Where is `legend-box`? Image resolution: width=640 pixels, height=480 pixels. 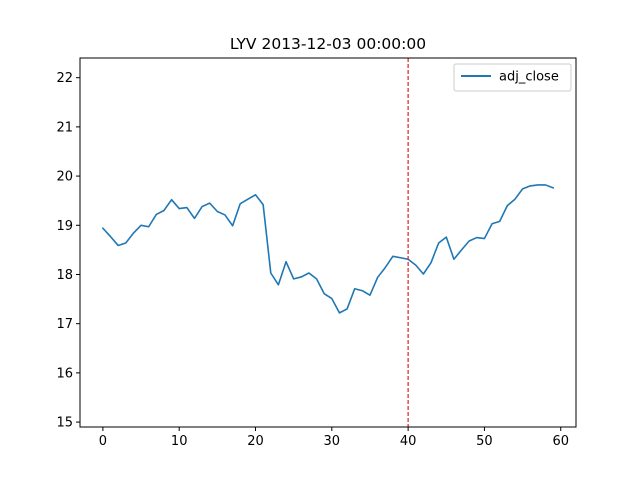
legend-box is located at coordinates (512, 77).